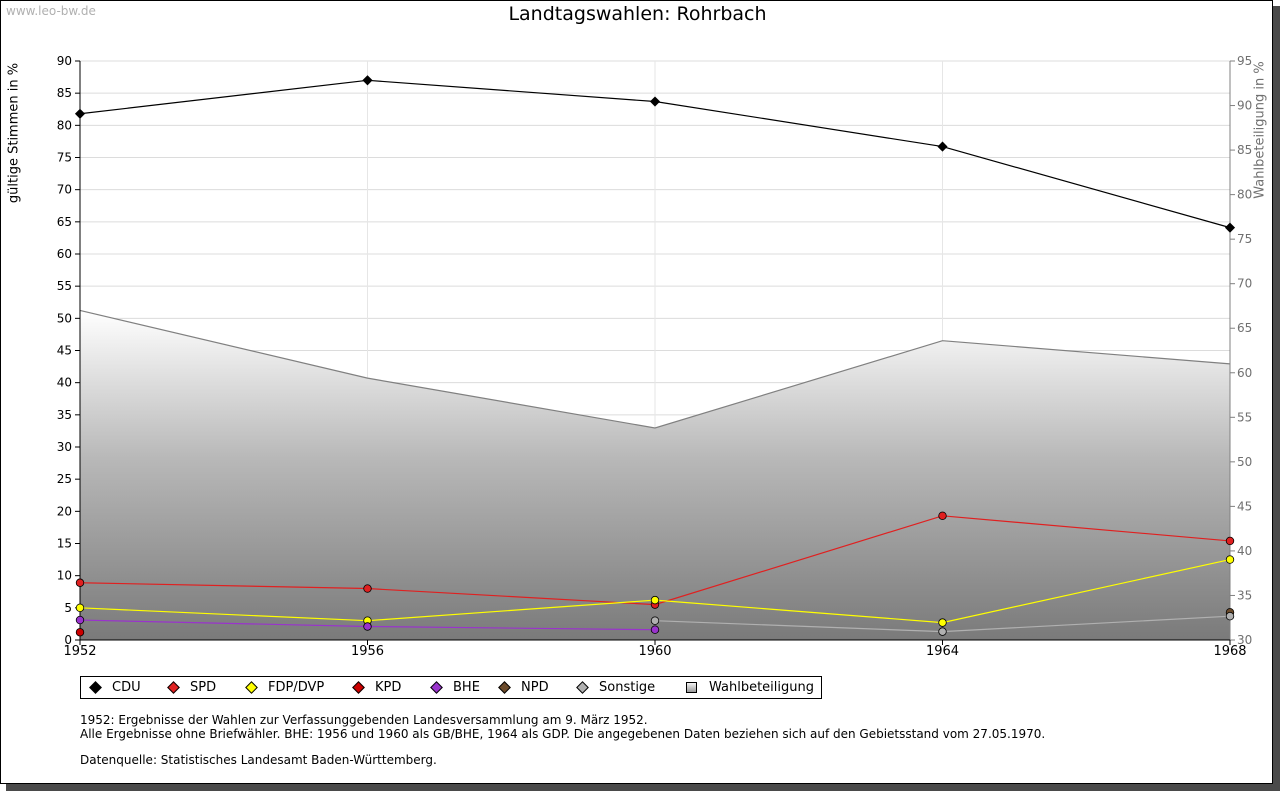 The image size is (1280, 791). Describe the element at coordinates (51, 11) in the screenshot. I see `watermark: www.leo-bw.de` at that location.